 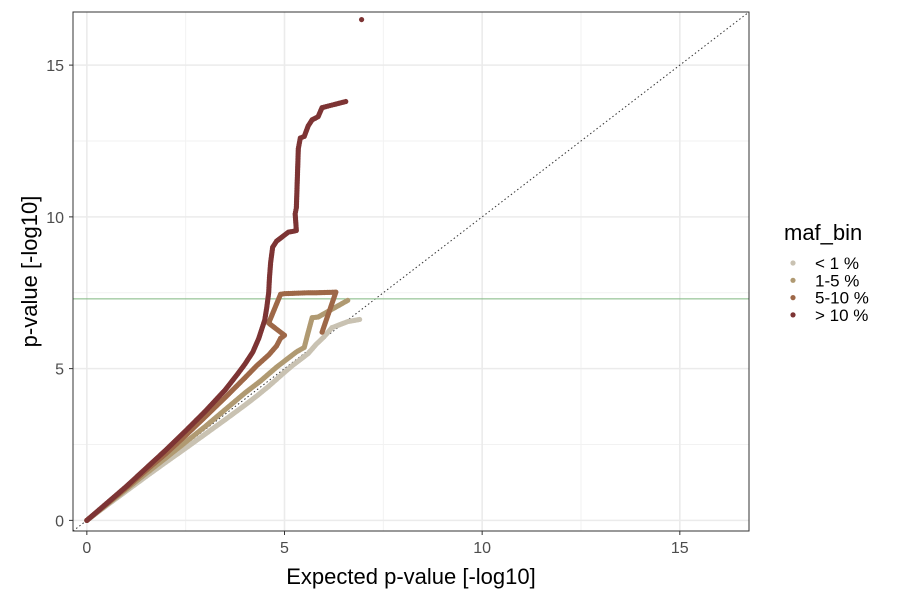 What do you see at coordinates (59, 294) in the screenshot?
I see `y-axis: 0 5 10 15` at bounding box center [59, 294].